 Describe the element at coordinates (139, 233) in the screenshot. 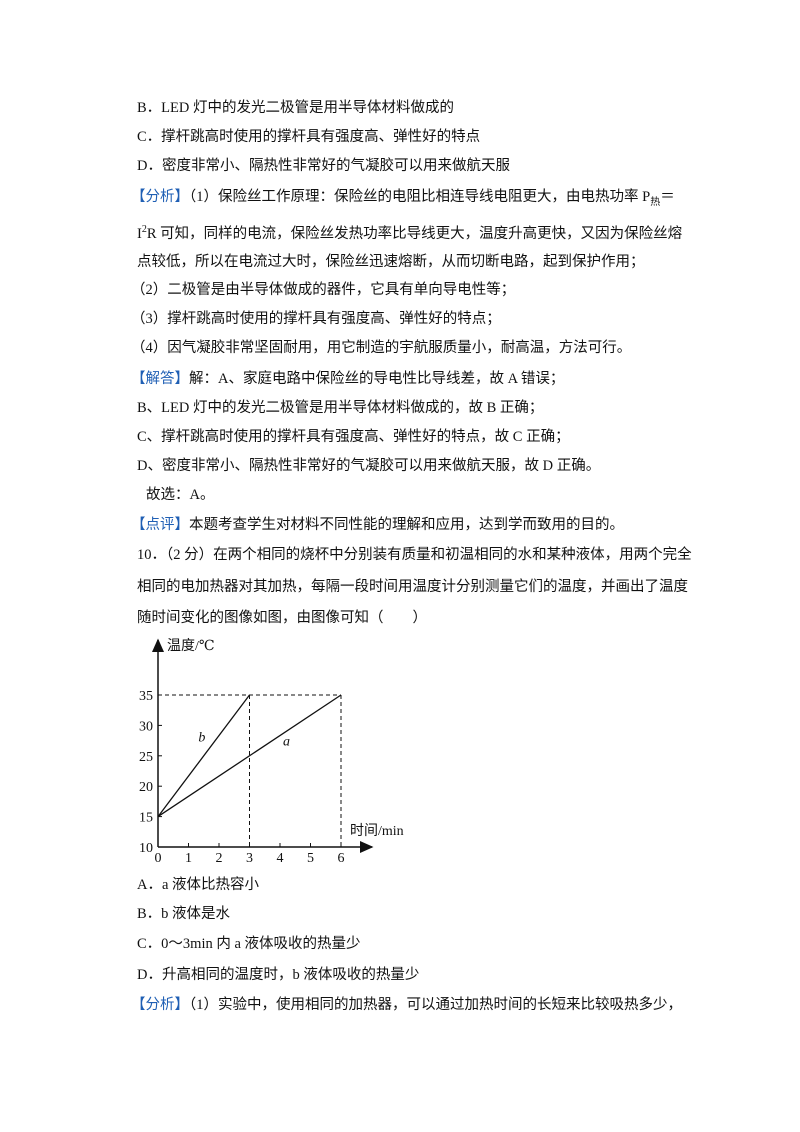

I see `text: I` at that location.